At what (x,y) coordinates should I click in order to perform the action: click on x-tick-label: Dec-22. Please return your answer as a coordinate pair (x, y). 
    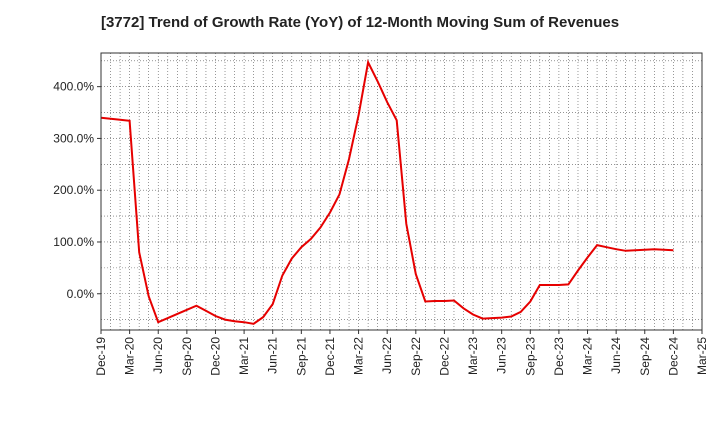
    Looking at the image, I should click on (444, 356).